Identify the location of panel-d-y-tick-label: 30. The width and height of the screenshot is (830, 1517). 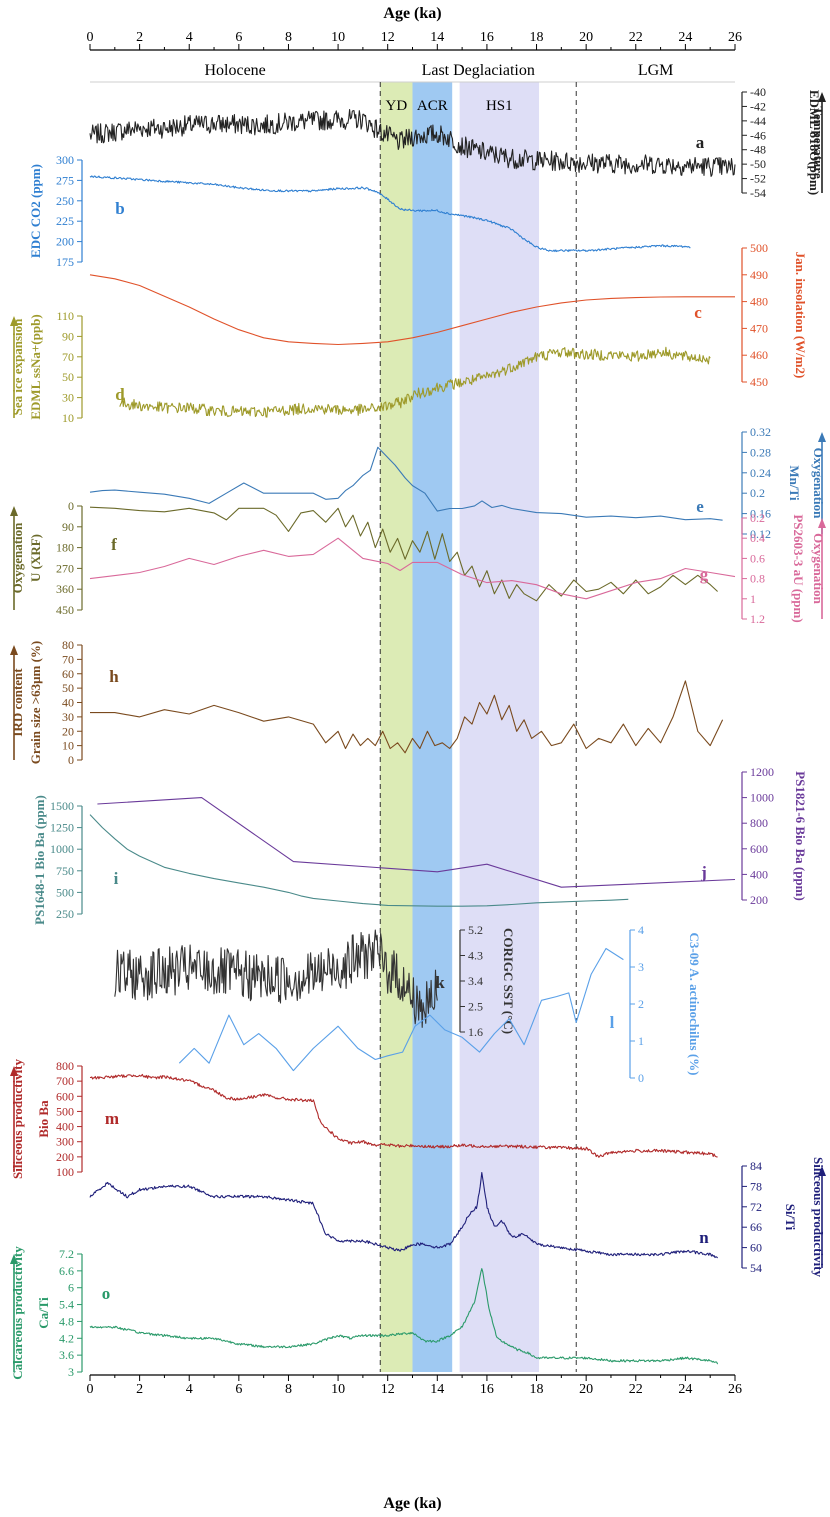
(68, 398).